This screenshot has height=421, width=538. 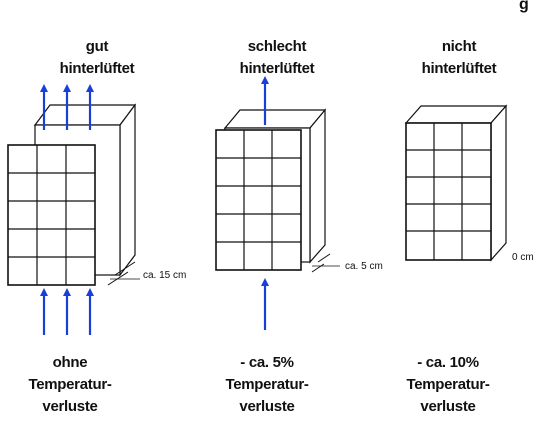 I want to click on airflow-arrows, so click(x=67, y=209).